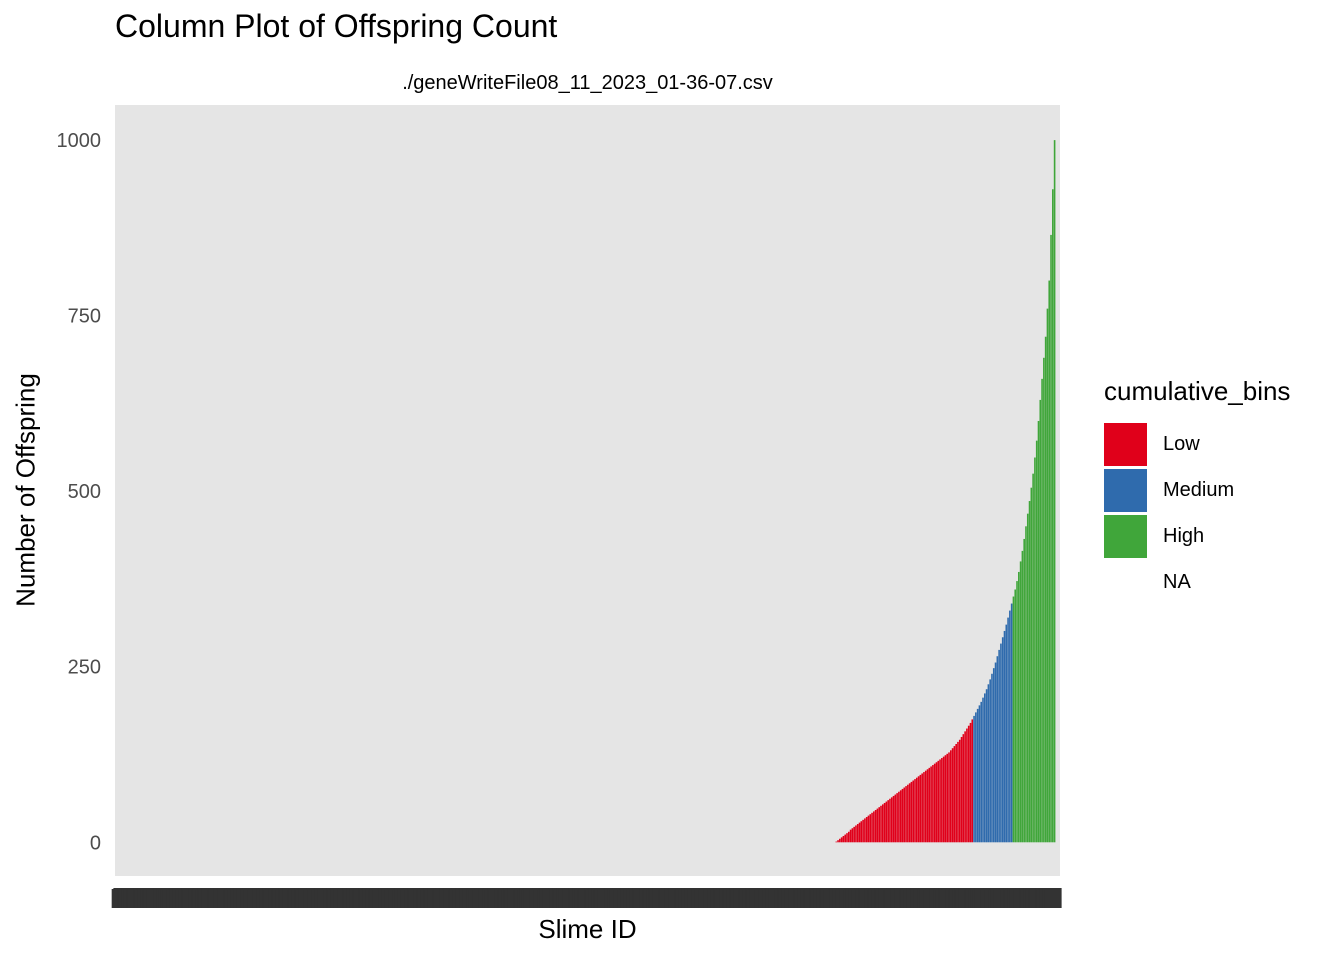 The width and height of the screenshot is (1344, 960). What do you see at coordinates (1054, 898) in the screenshot?
I see `x-tick-label` at bounding box center [1054, 898].